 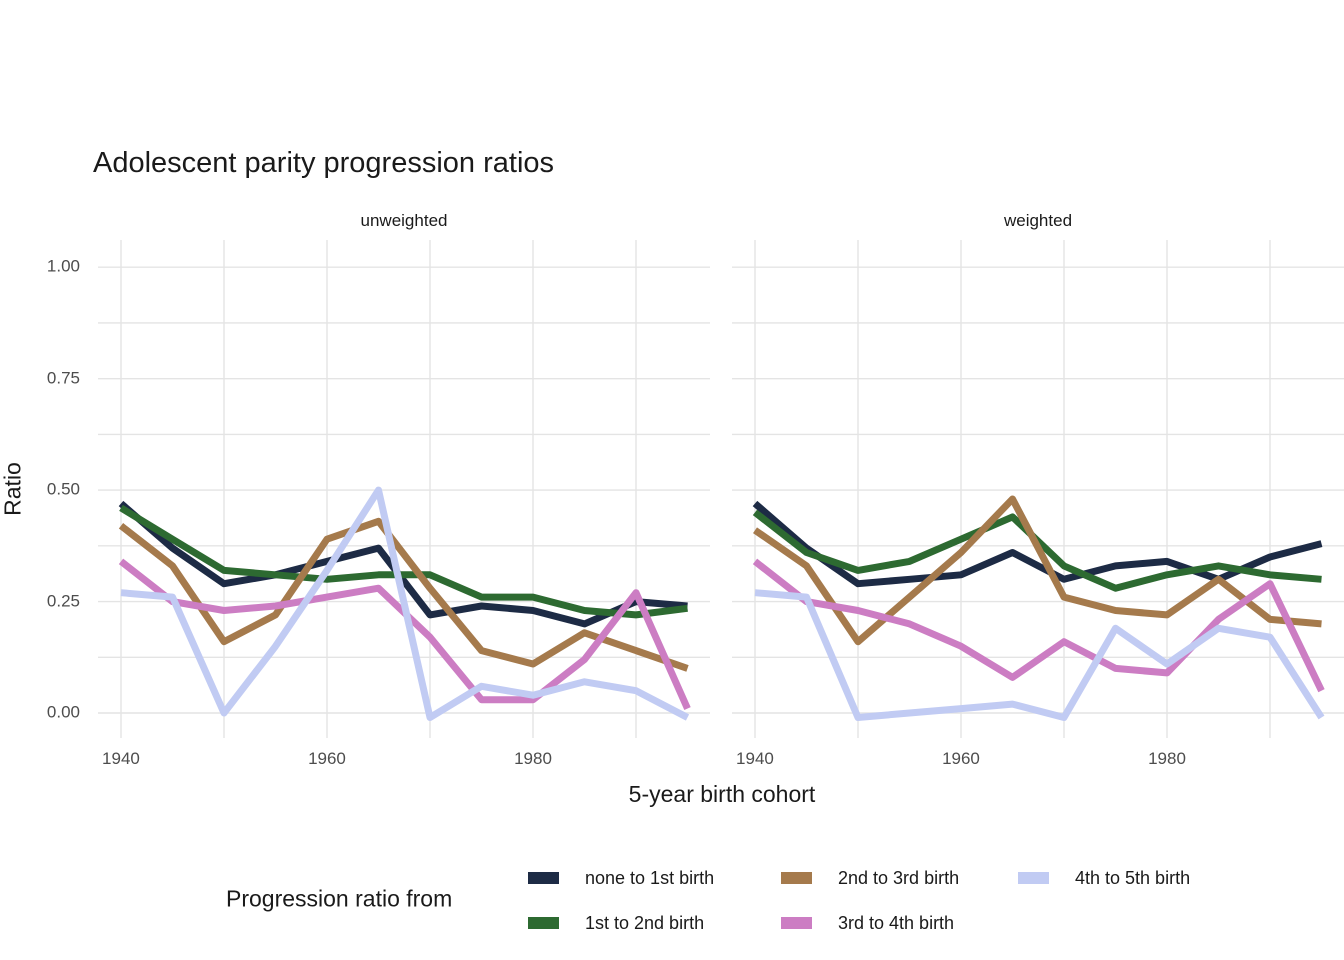 I want to click on x-tick-label-weighted-1960: 1960, so click(x=961, y=758).